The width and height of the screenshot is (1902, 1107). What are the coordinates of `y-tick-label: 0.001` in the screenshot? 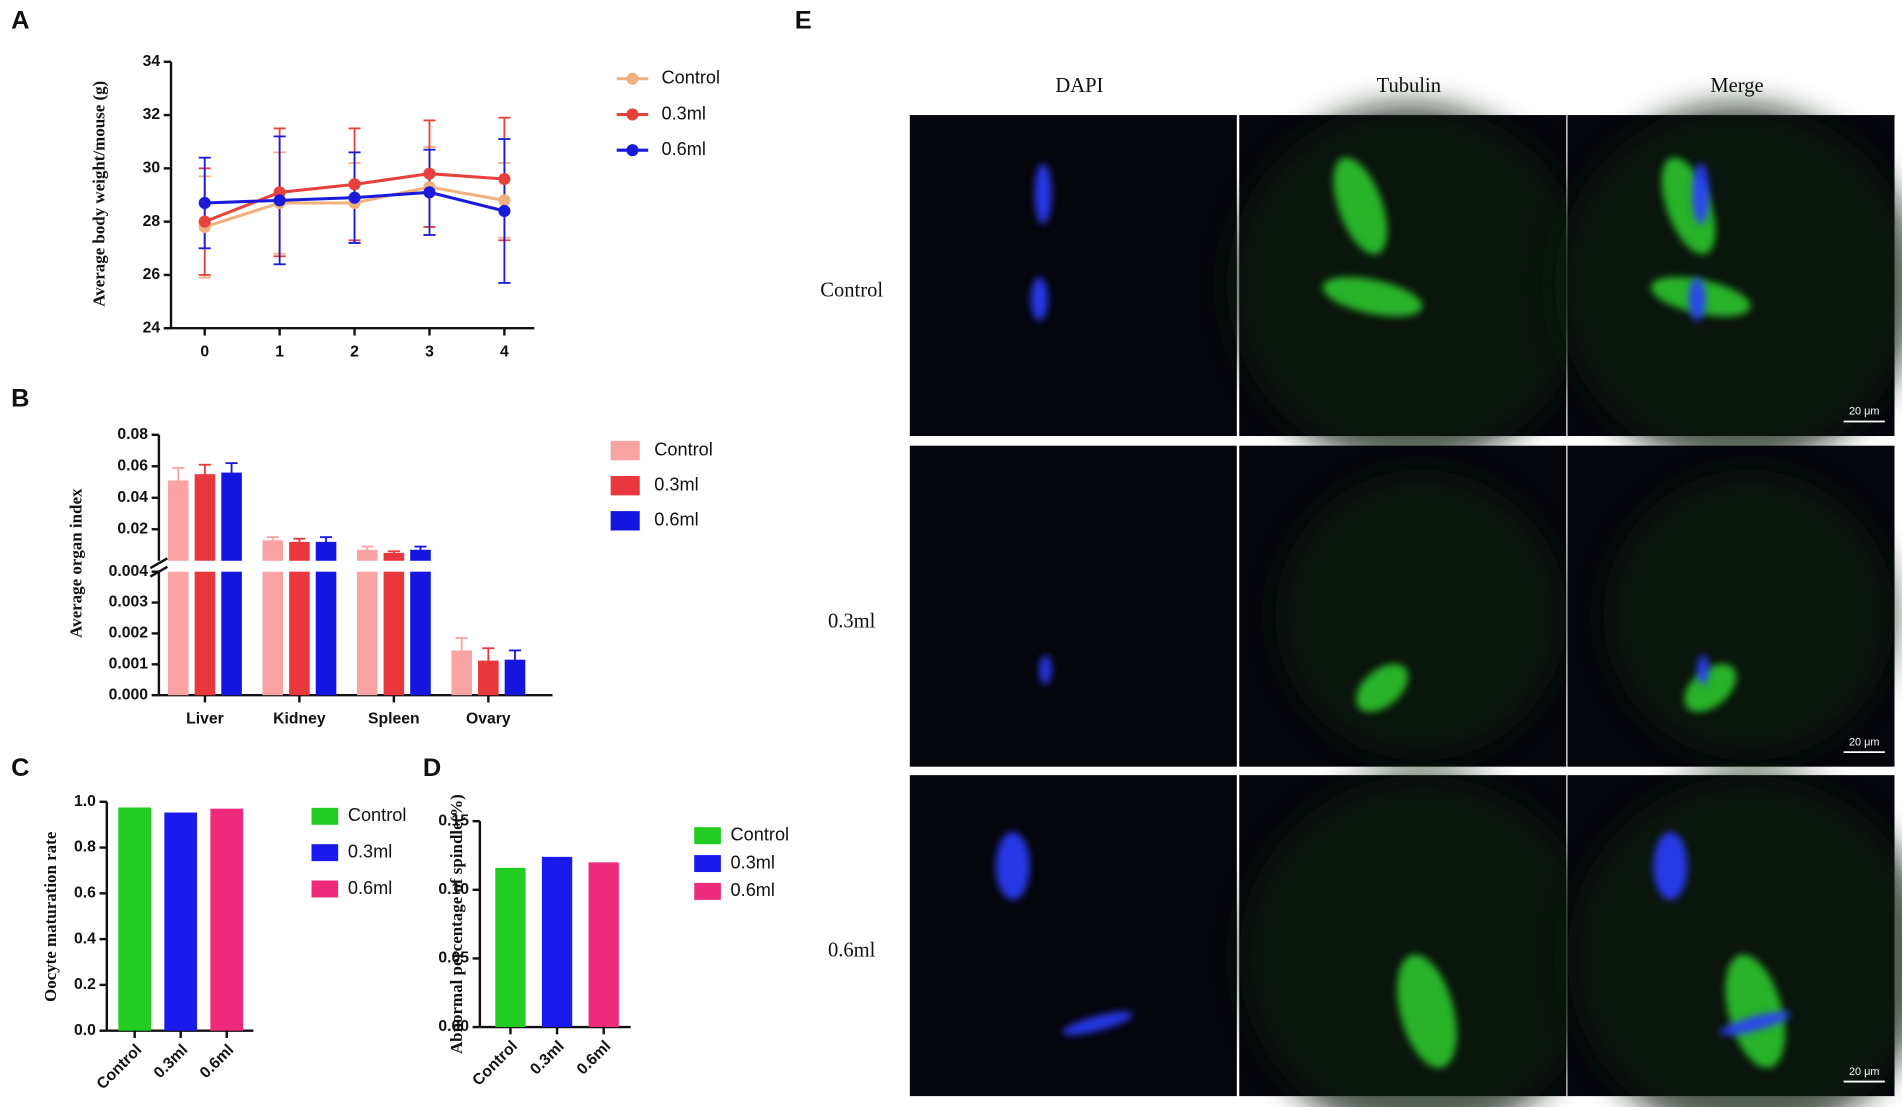 It's located at (129, 663).